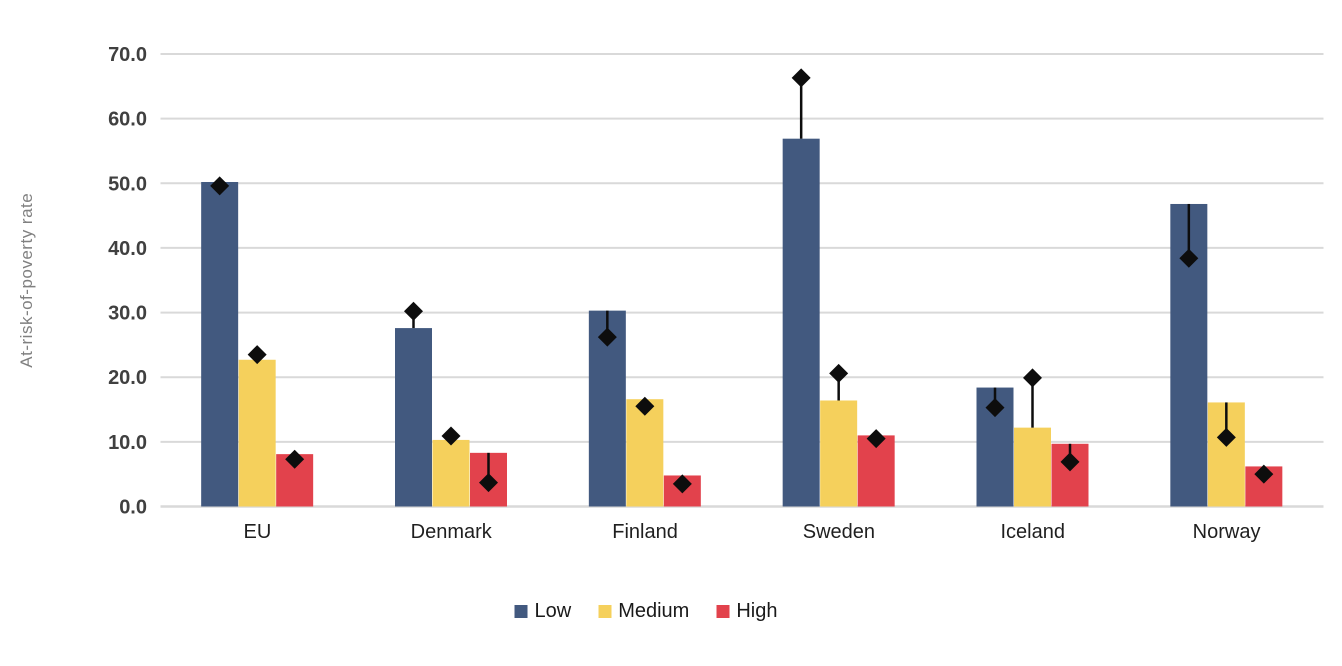 The image size is (1342, 666). What do you see at coordinates (451, 473) in the screenshot?
I see `bar-medium-denmark` at bounding box center [451, 473].